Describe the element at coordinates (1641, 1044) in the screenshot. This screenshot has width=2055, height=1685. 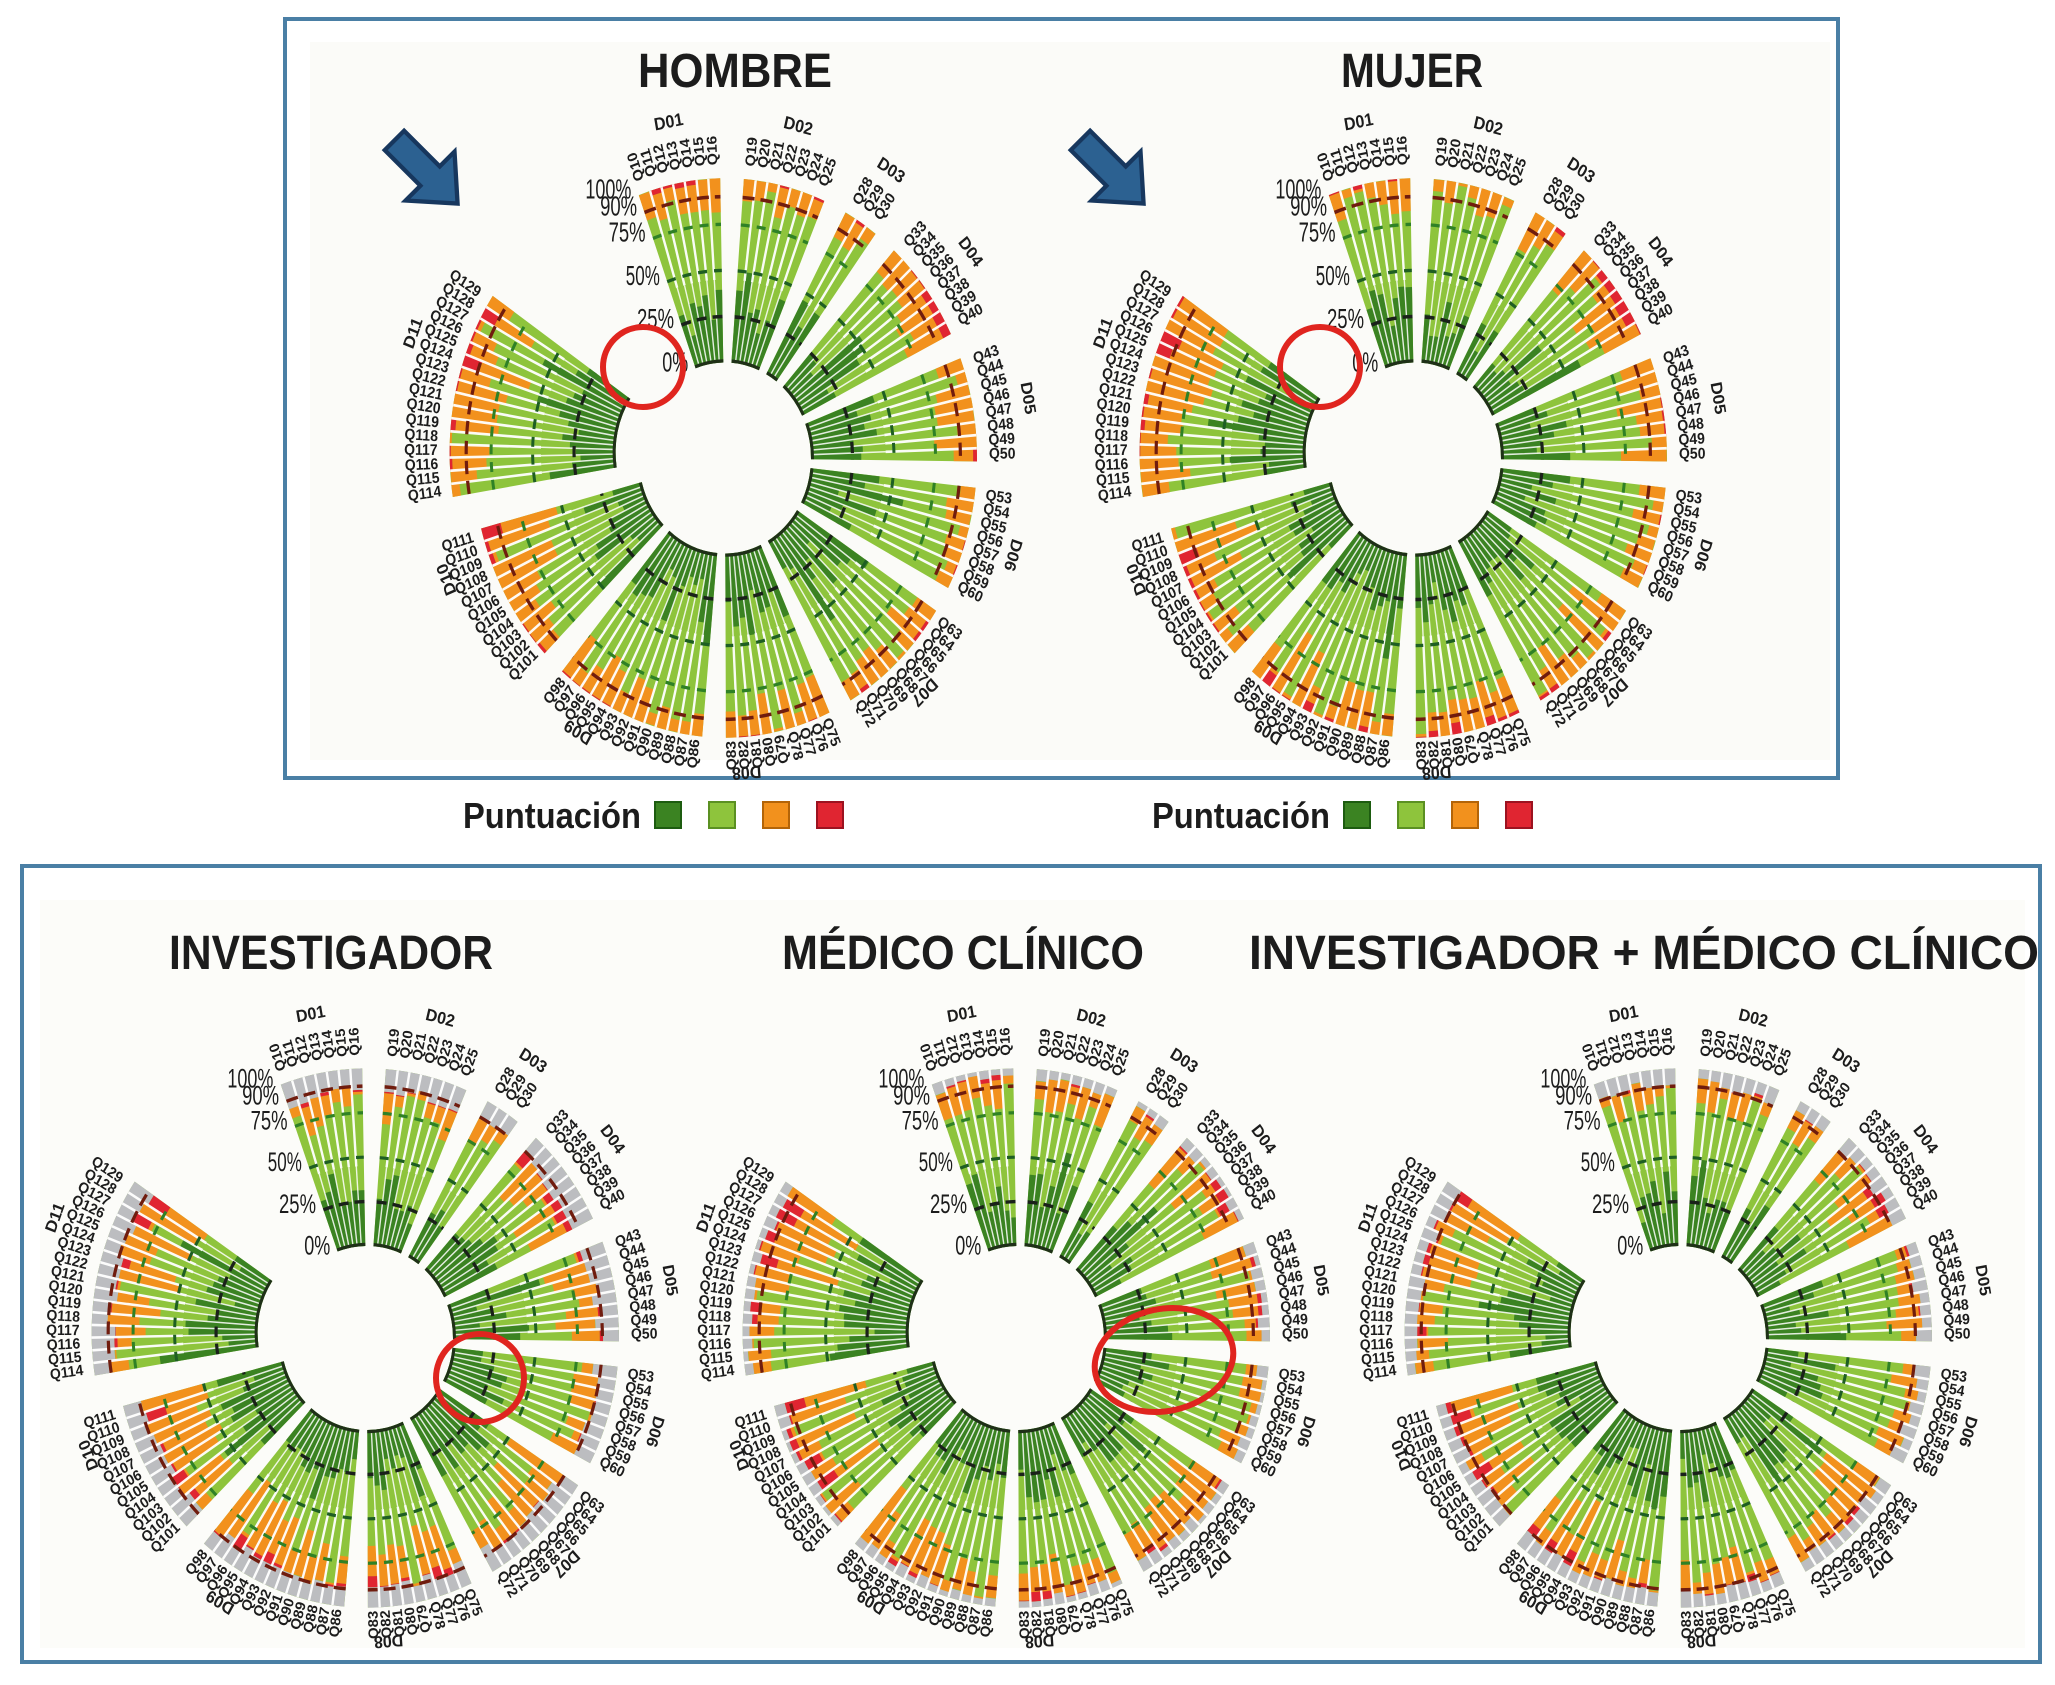
I see `svg-text: Q14` at that location.